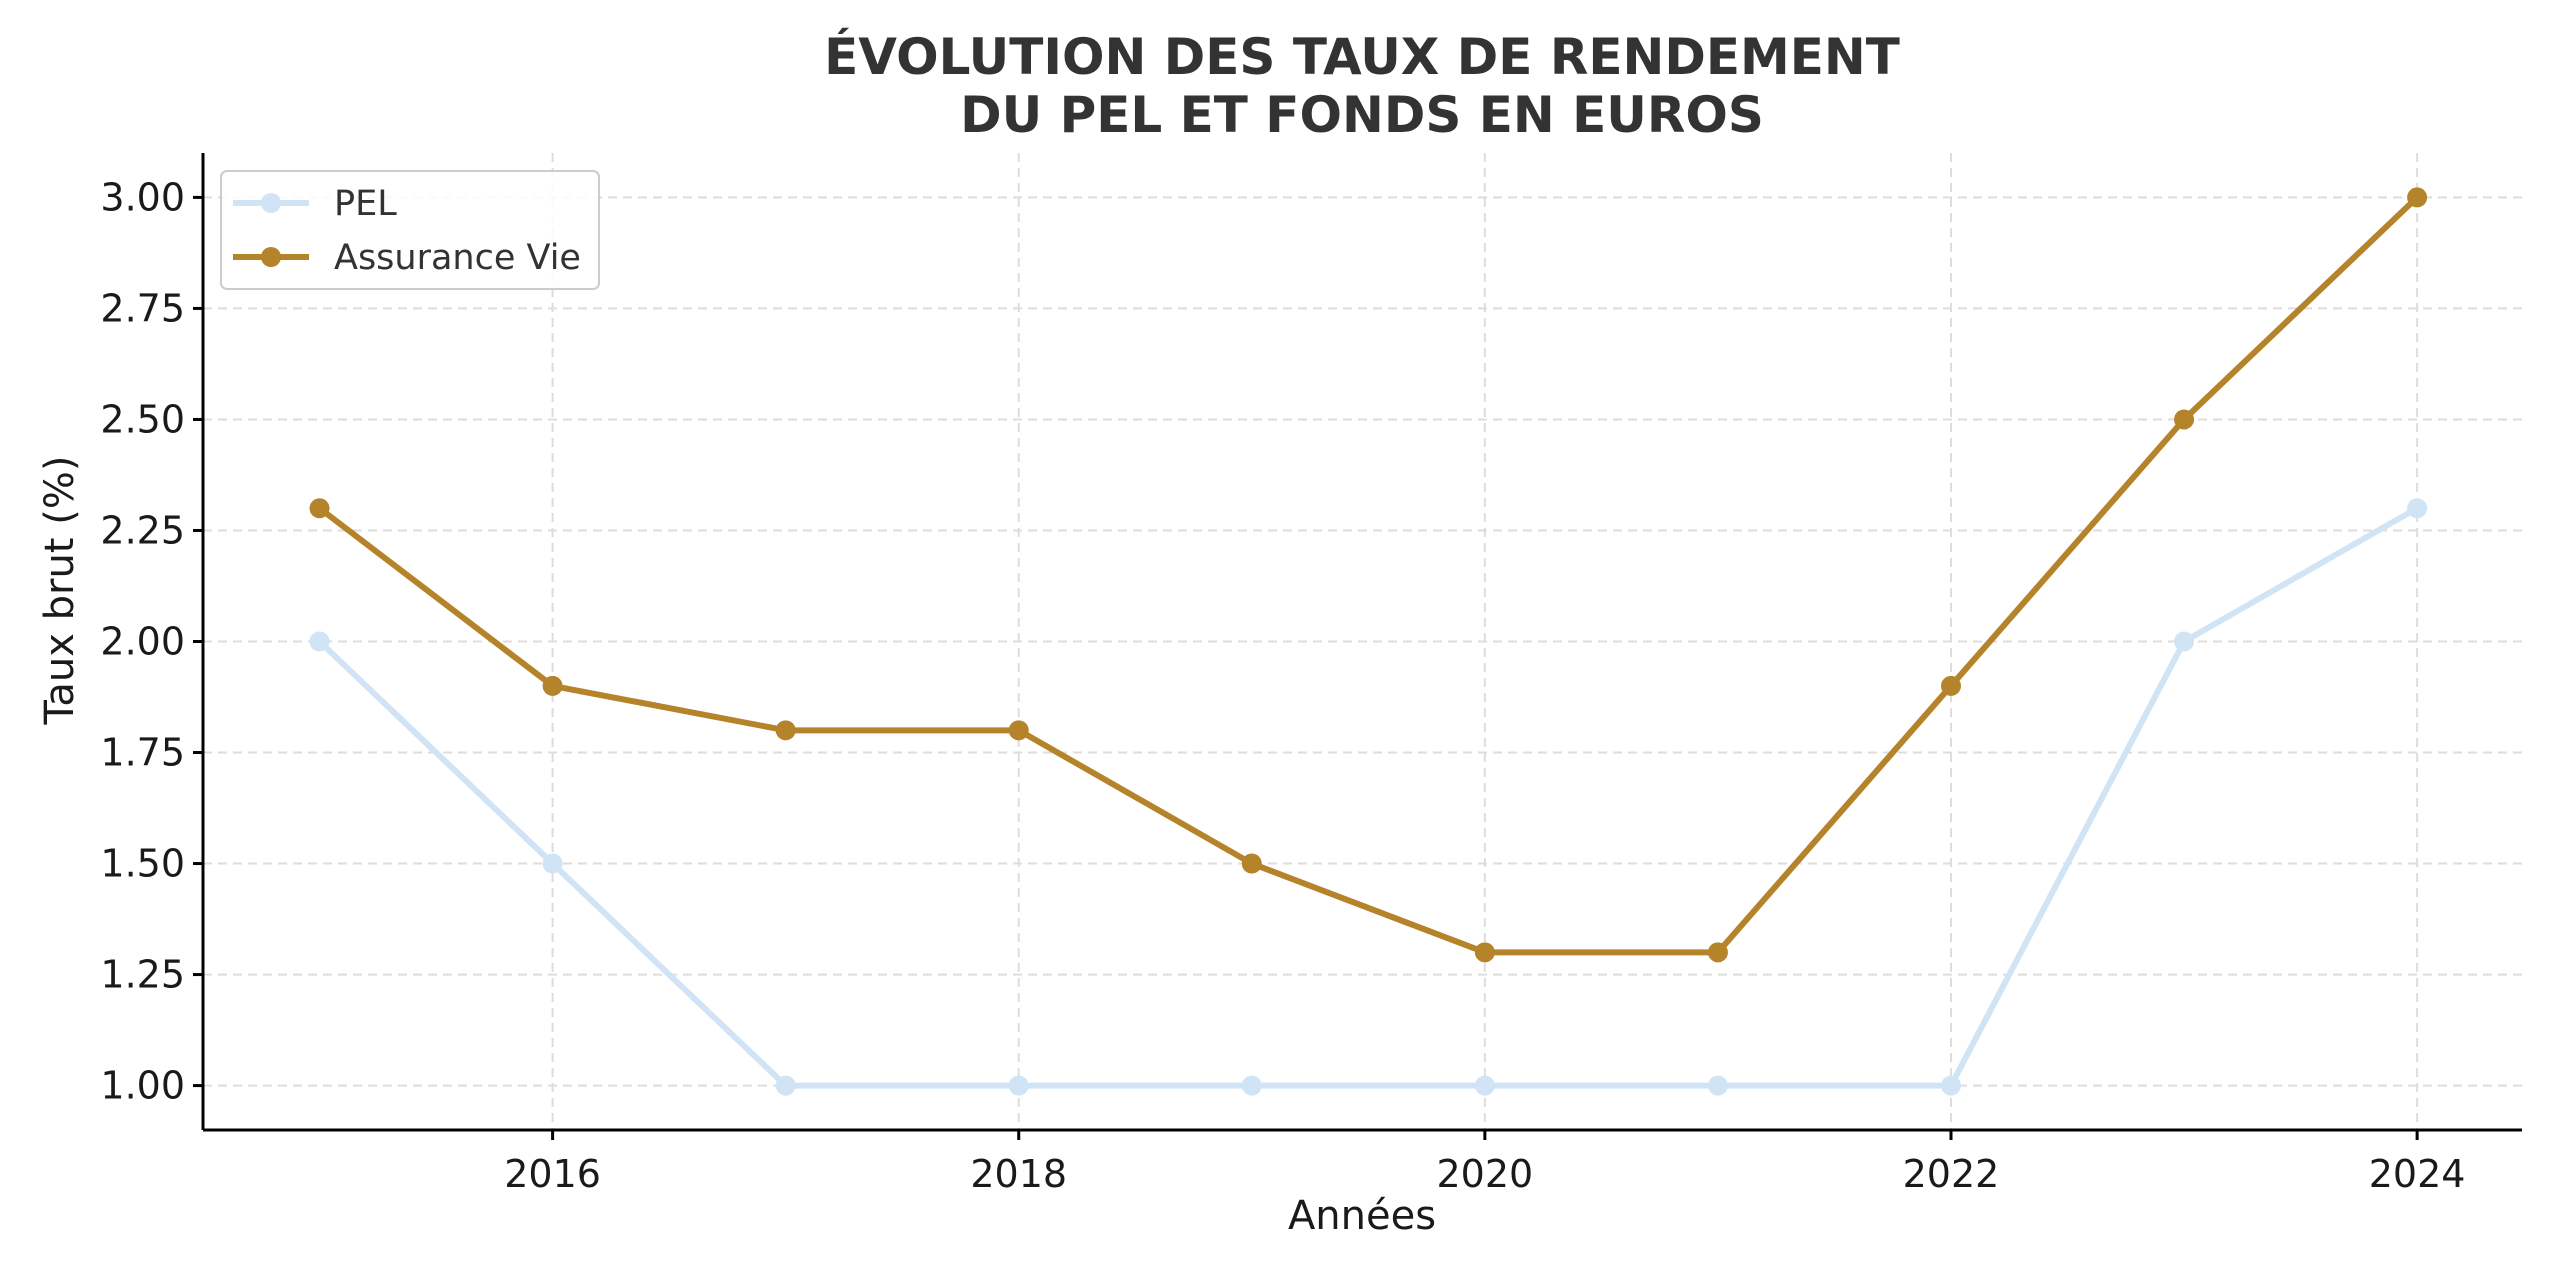 This screenshot has height=1280, width=2560. What do you see at coordinates (1018, 1174) in the screenshot?
I see `x-tick-label-2018: 2018` at bounding box center [1018, 1174].